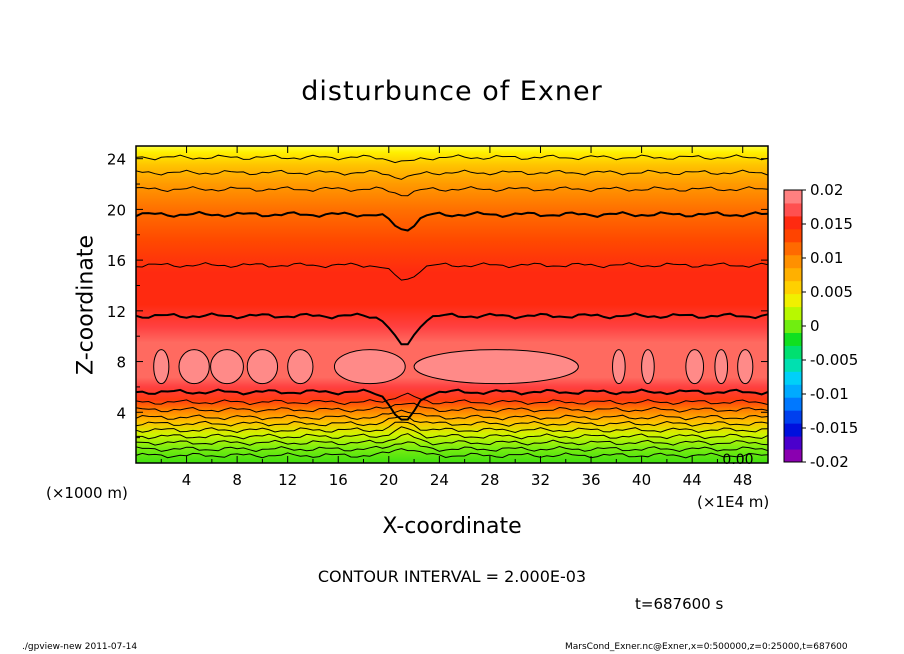  What do you see at coordinates (237, 480) in the screenshot?
I see `x-tick-label: 8` at bounding box center [237, 480].